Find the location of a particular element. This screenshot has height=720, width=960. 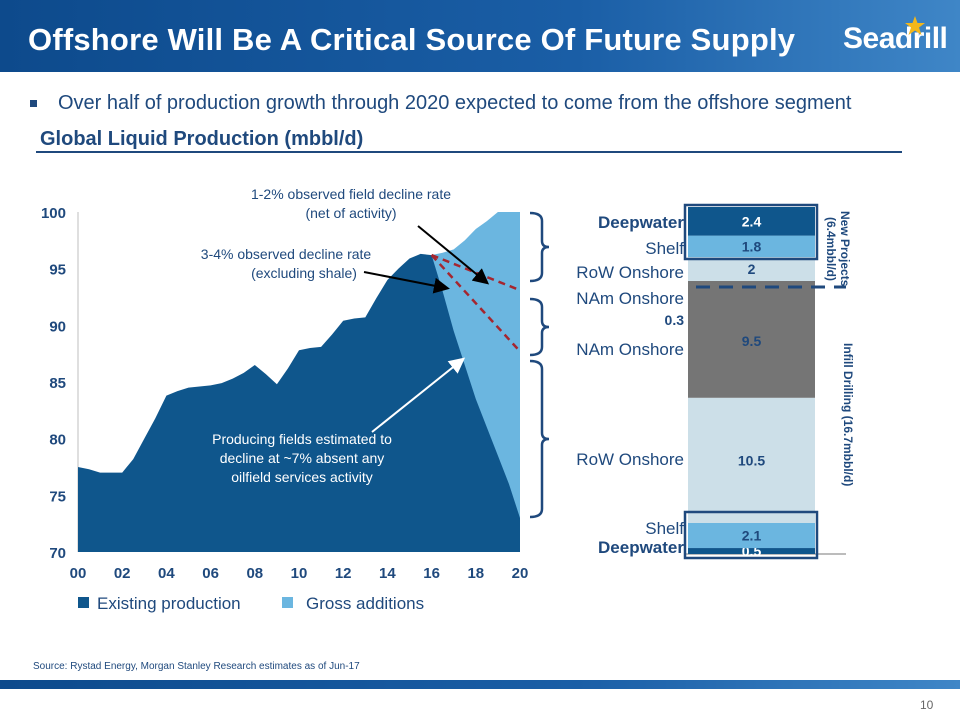

x-tick-label: 04 is located at coordinates (166, 573).